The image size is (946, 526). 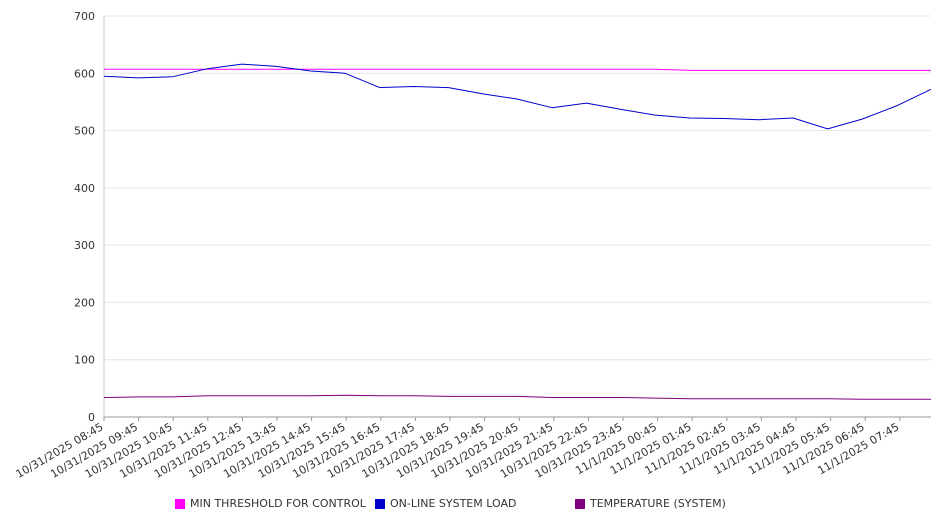 I want to click on y-tick-label: 100, so click(x=84, y=360).